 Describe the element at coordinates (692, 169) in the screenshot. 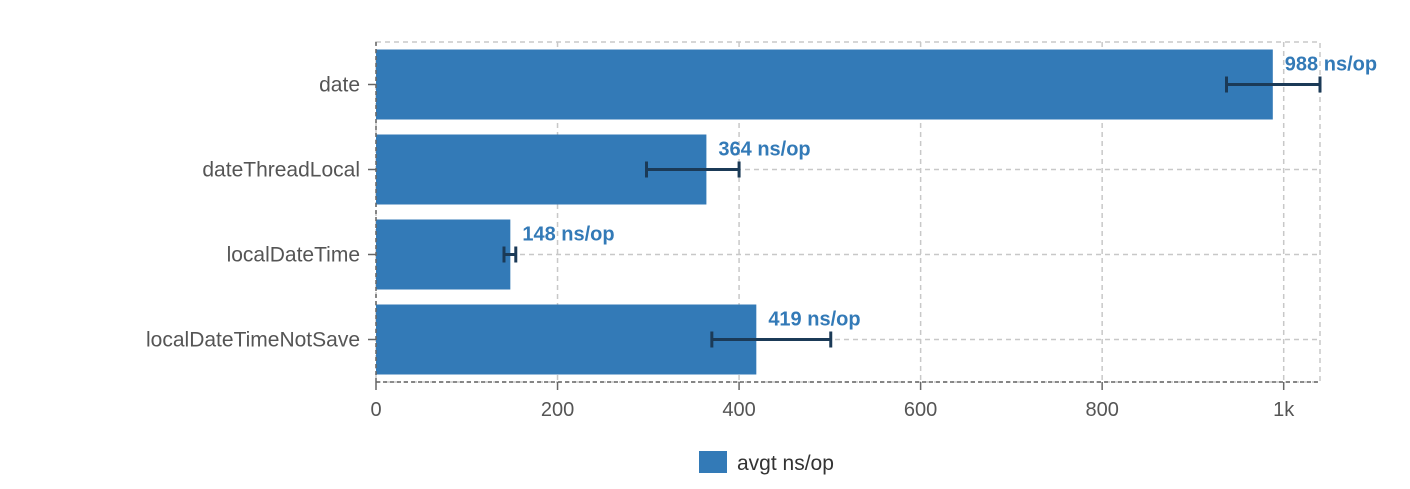

I see `error-bar-dateThreadLocal` at that location.